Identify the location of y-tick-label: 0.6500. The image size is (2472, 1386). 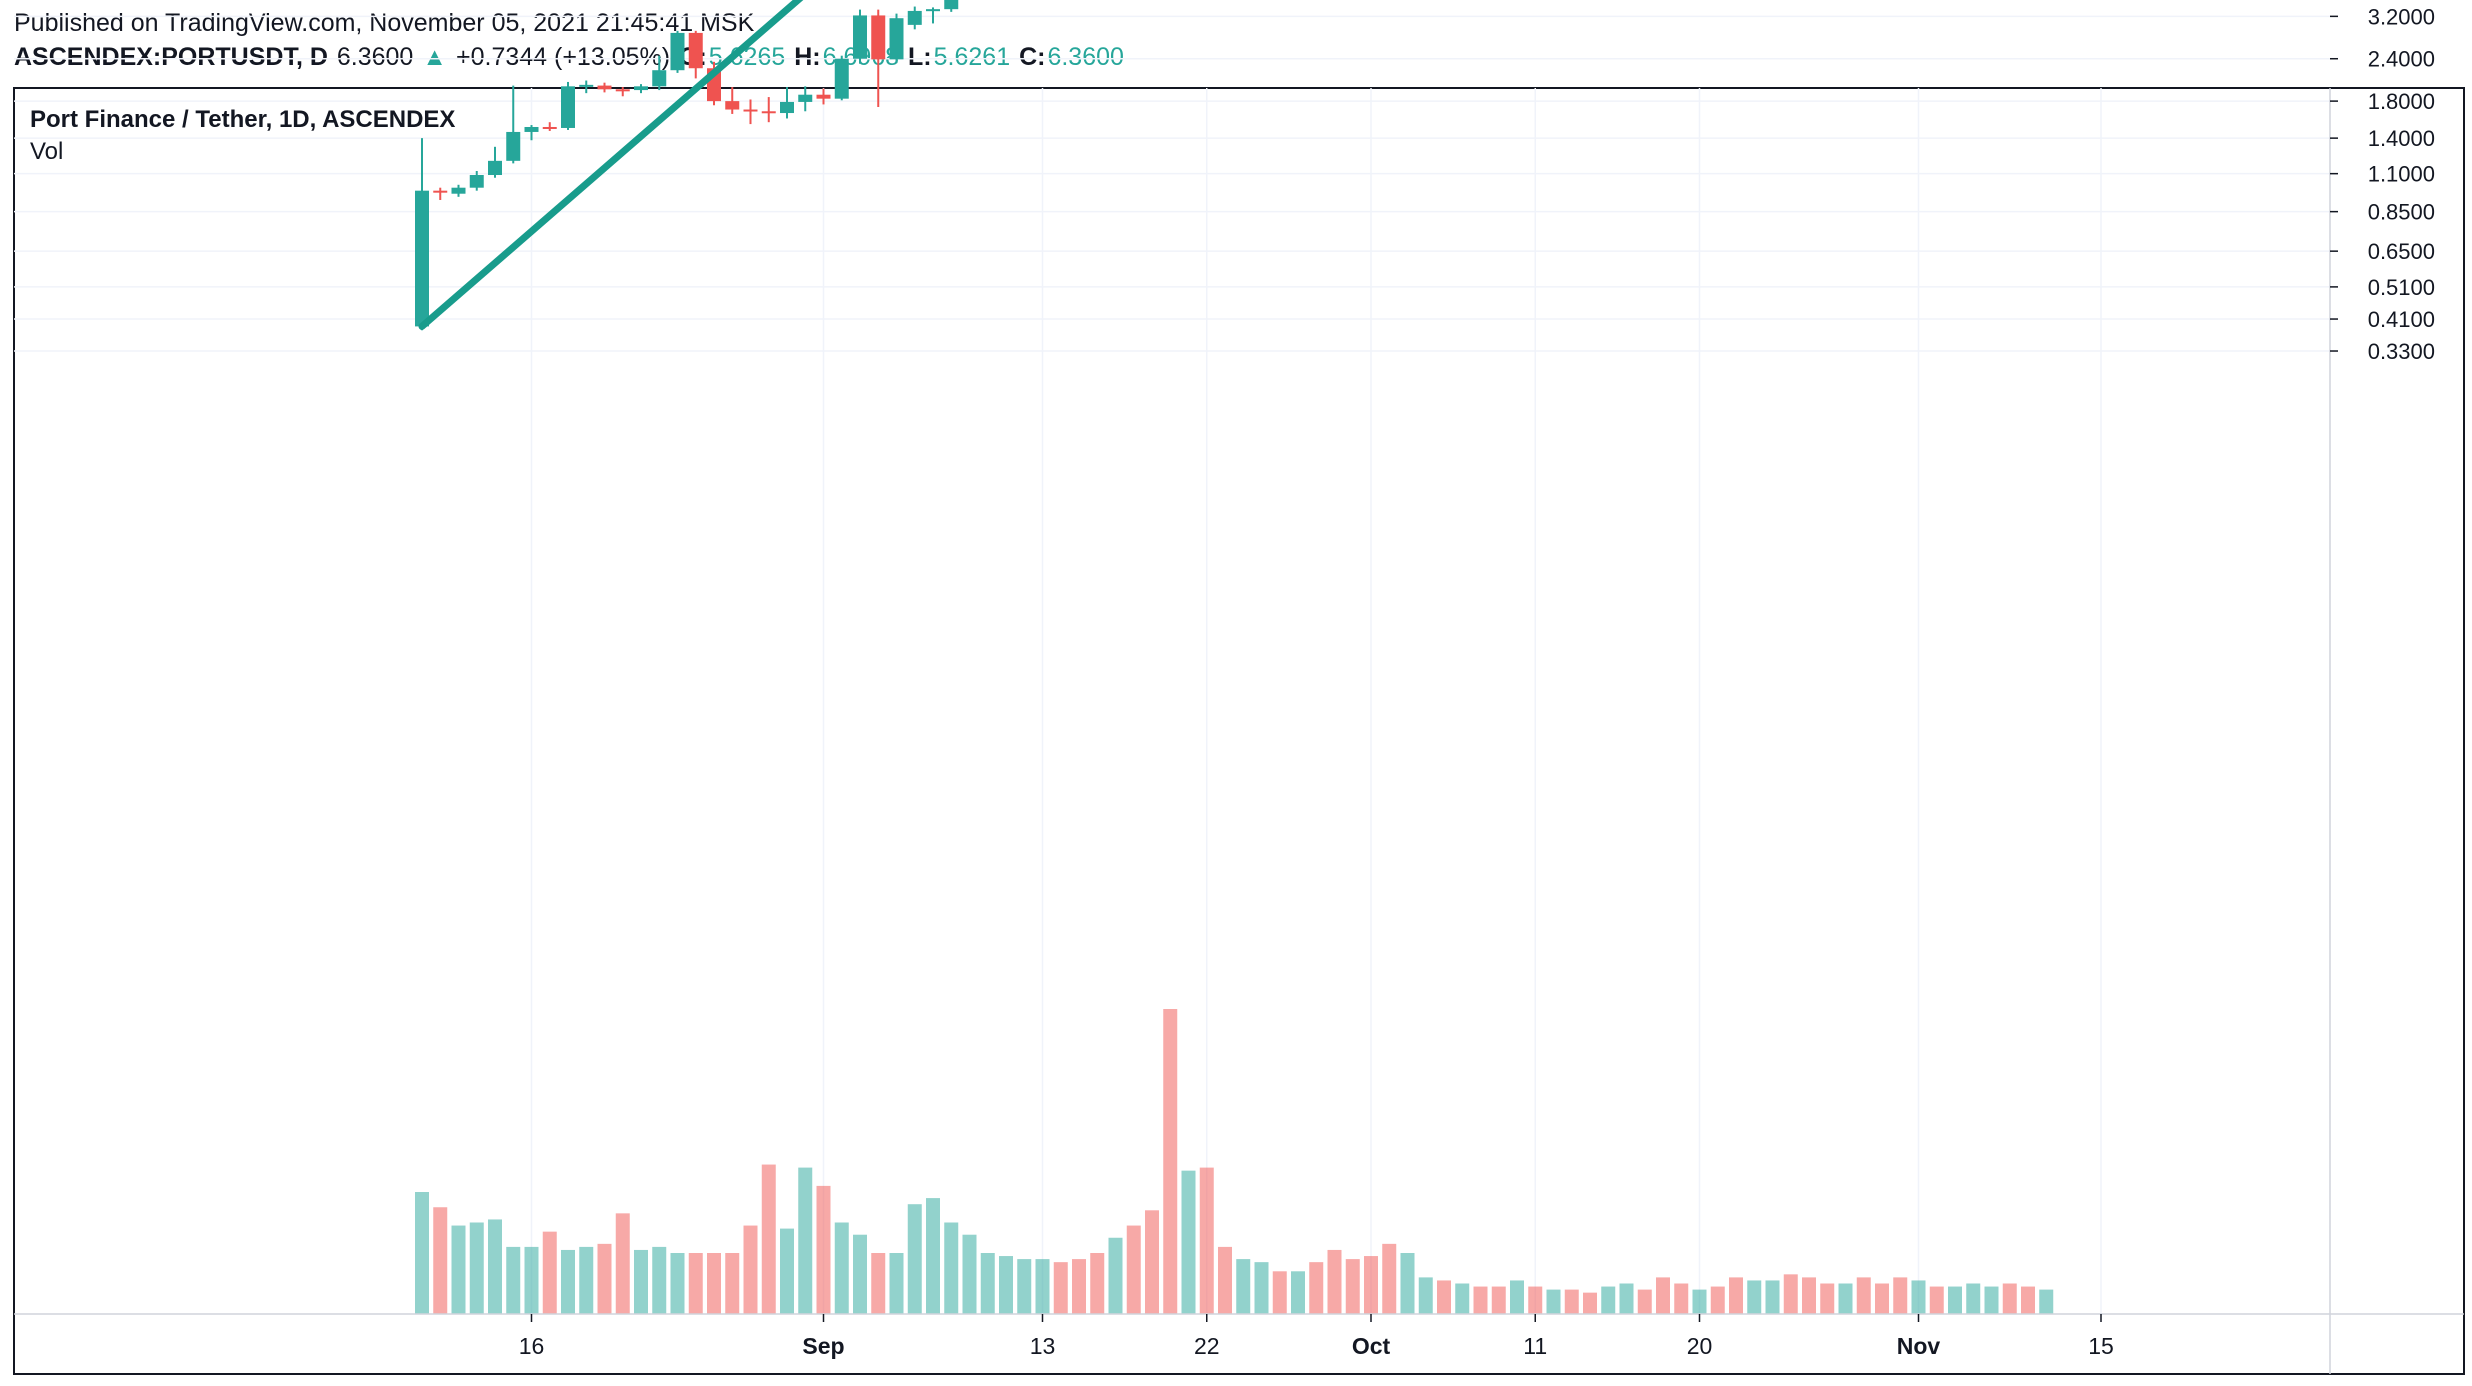
(2401, 251).